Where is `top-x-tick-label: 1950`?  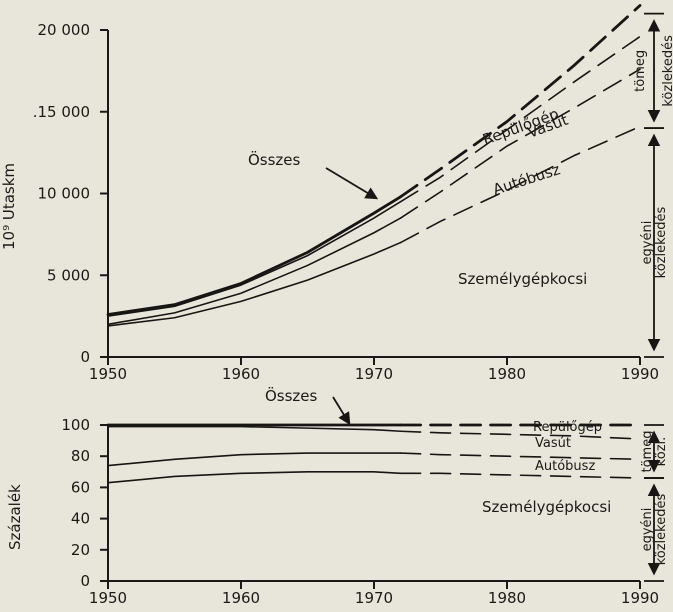
top-x-tick-label: 1950 is located at coordinates (108, 374).